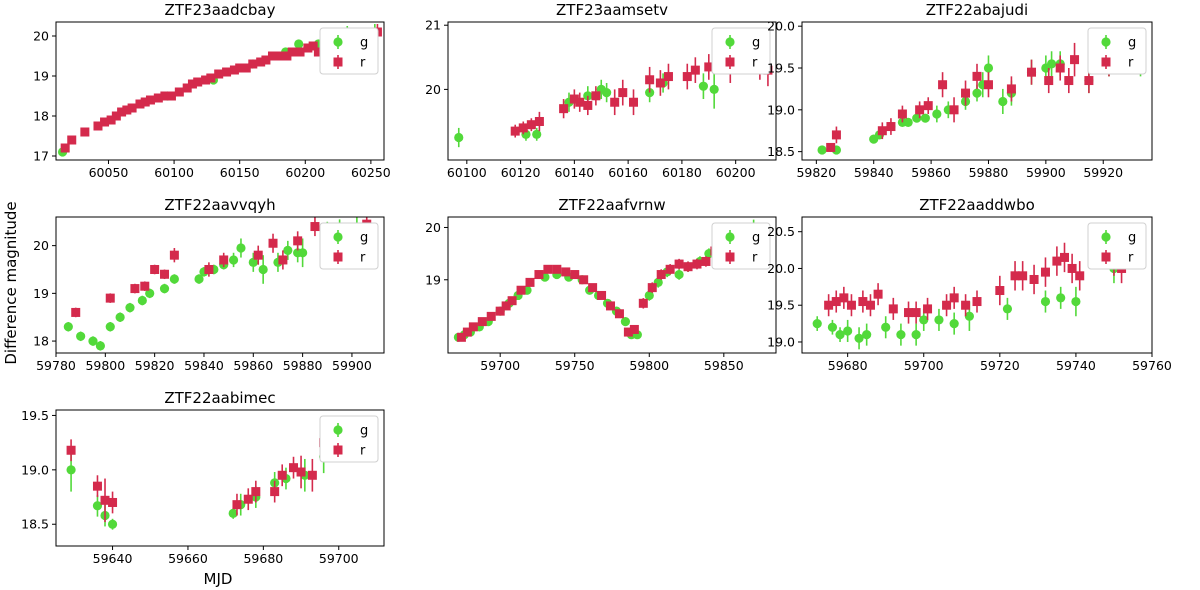 The width and height of the screenshot is (1200, 590). I want to click on plot-frame, so click(612, 285).